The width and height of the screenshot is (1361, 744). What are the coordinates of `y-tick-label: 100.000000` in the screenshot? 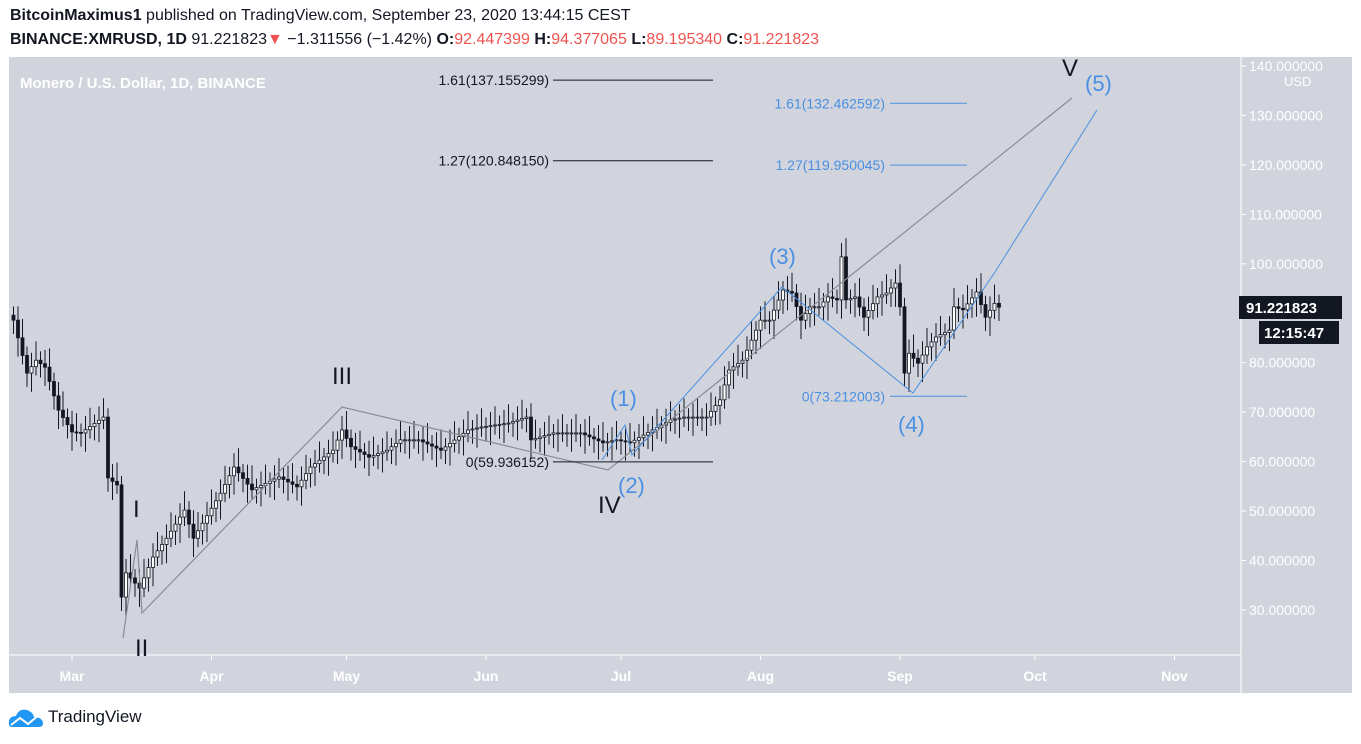 It's located at (1286, 264).